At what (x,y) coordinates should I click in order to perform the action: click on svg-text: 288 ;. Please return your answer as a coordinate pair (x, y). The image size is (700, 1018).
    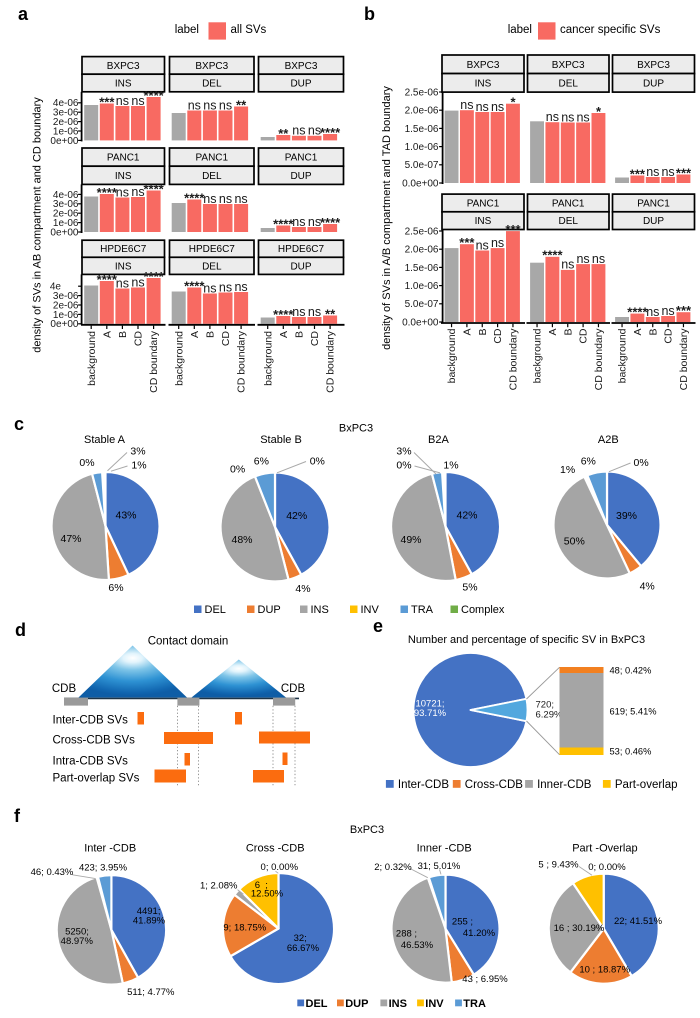
    Looking at the image, I should click on (406, 934).